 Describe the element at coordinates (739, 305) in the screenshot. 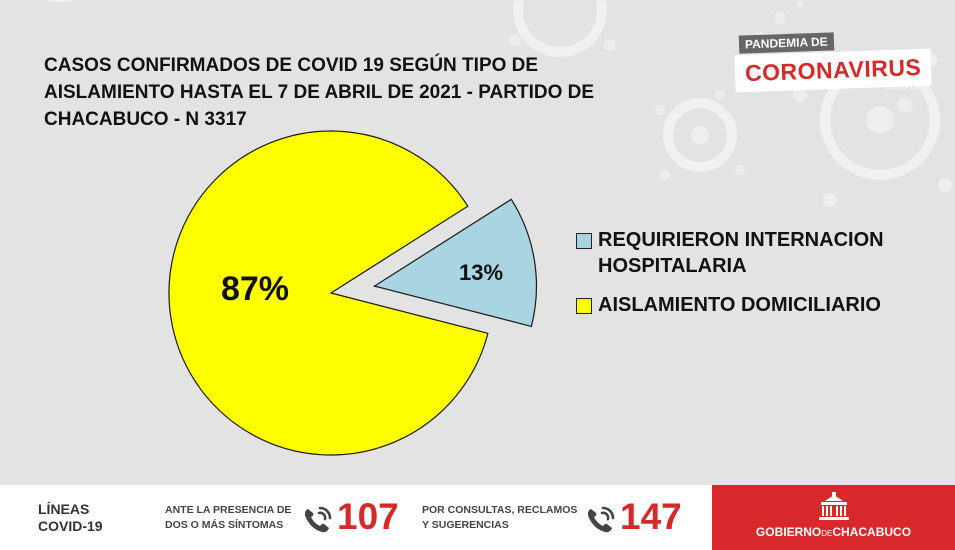

I see `legend-label-home: AISLAMIENTO DOMICILIARIO` at that location.